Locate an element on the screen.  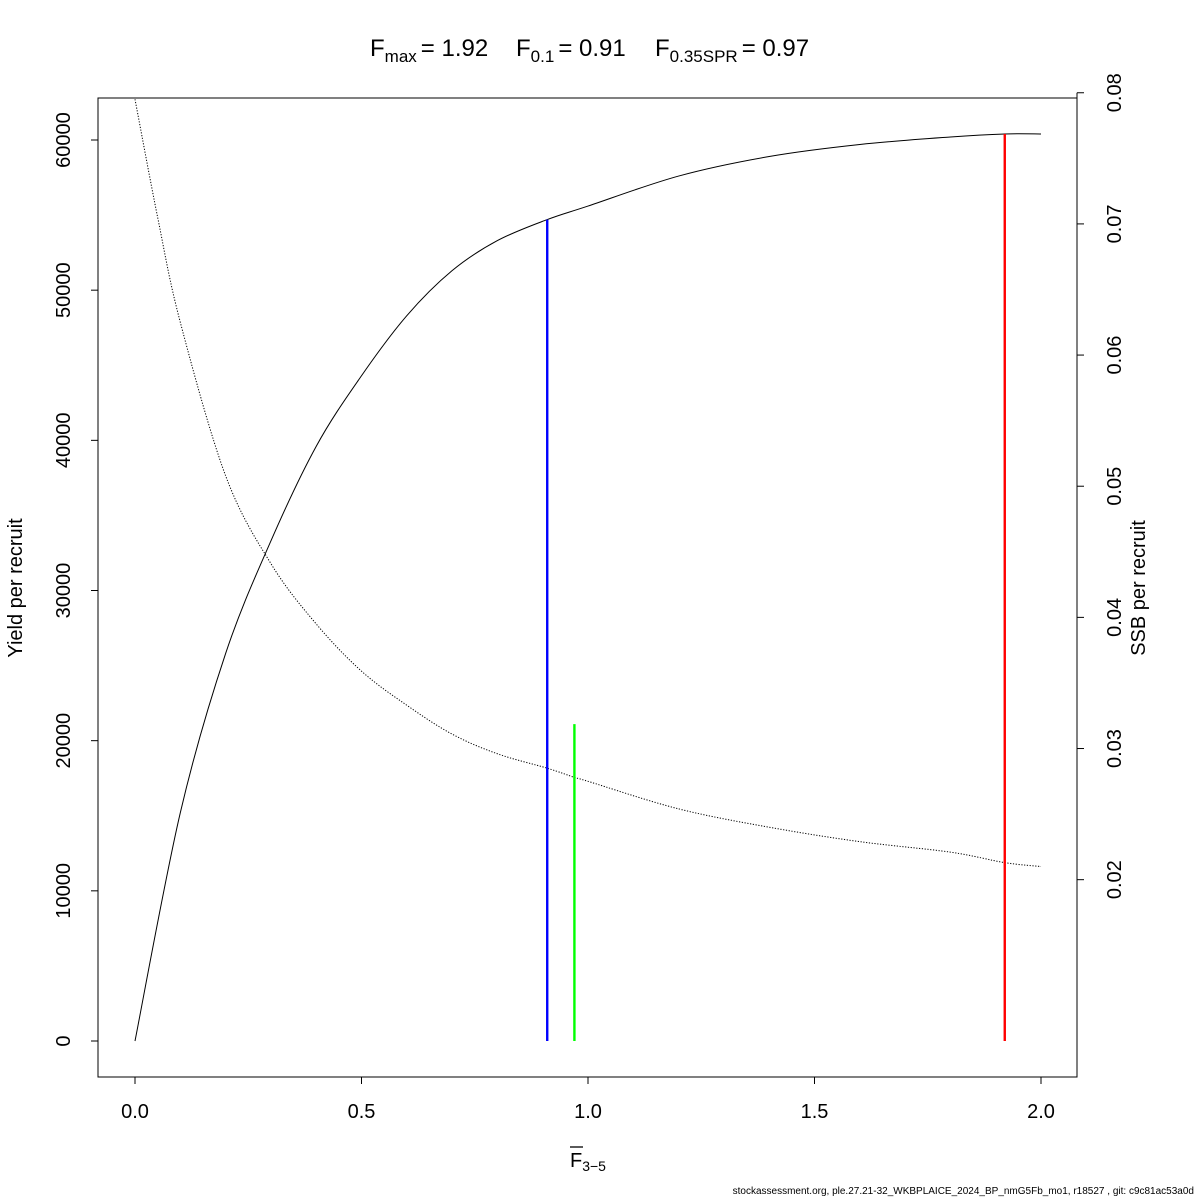
y-right-tick-label: 0.07 is located at coordinates (1115, 223).